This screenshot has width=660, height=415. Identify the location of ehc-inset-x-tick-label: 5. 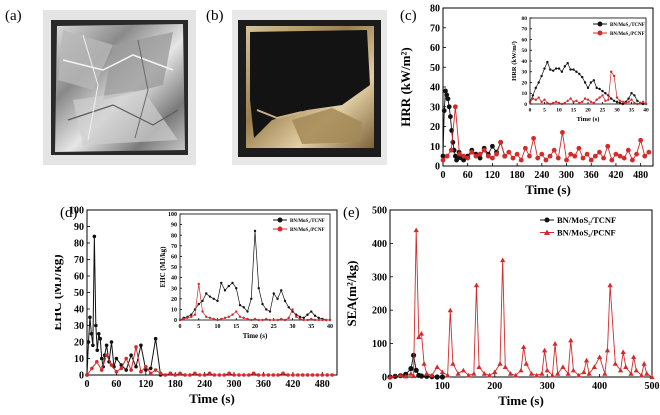
(198, 327).